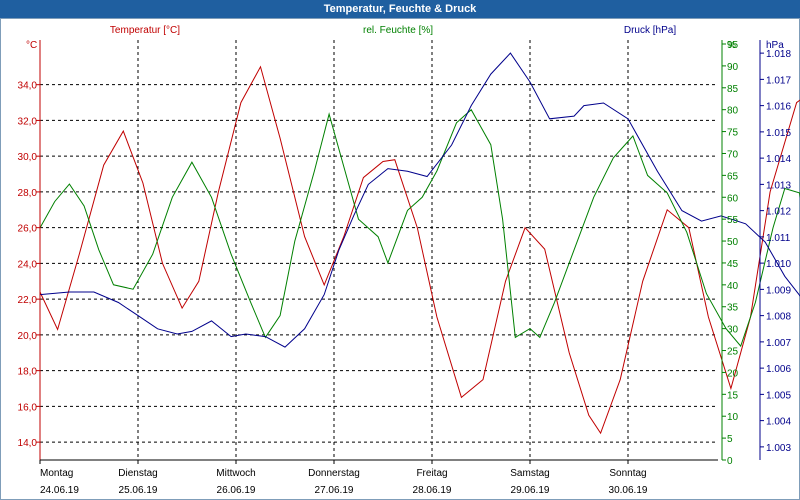 Image resolution: width=800 pixels, height=500 pixels. Describe the element at coordinates (432, 490) in the screenshot. I see `day-date-label: 28.06.19` at that location.